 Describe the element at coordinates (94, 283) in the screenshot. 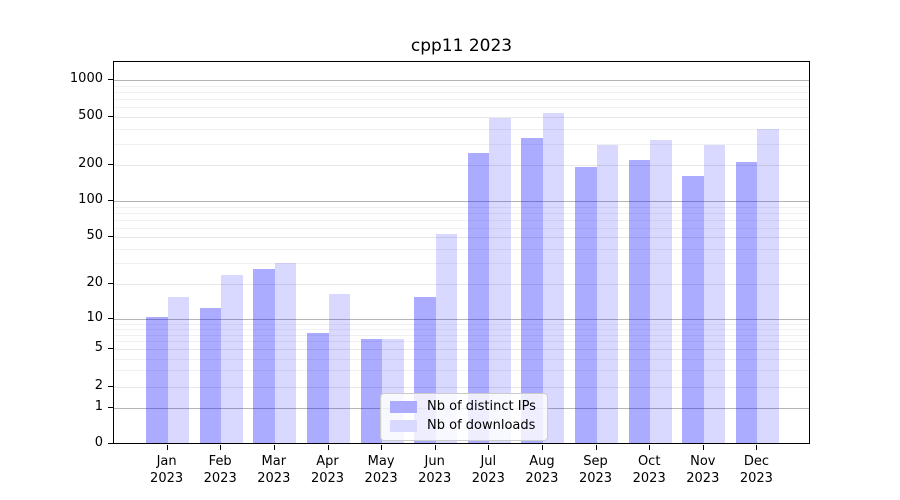

I see `y-tick-label-20: 20` at that location.